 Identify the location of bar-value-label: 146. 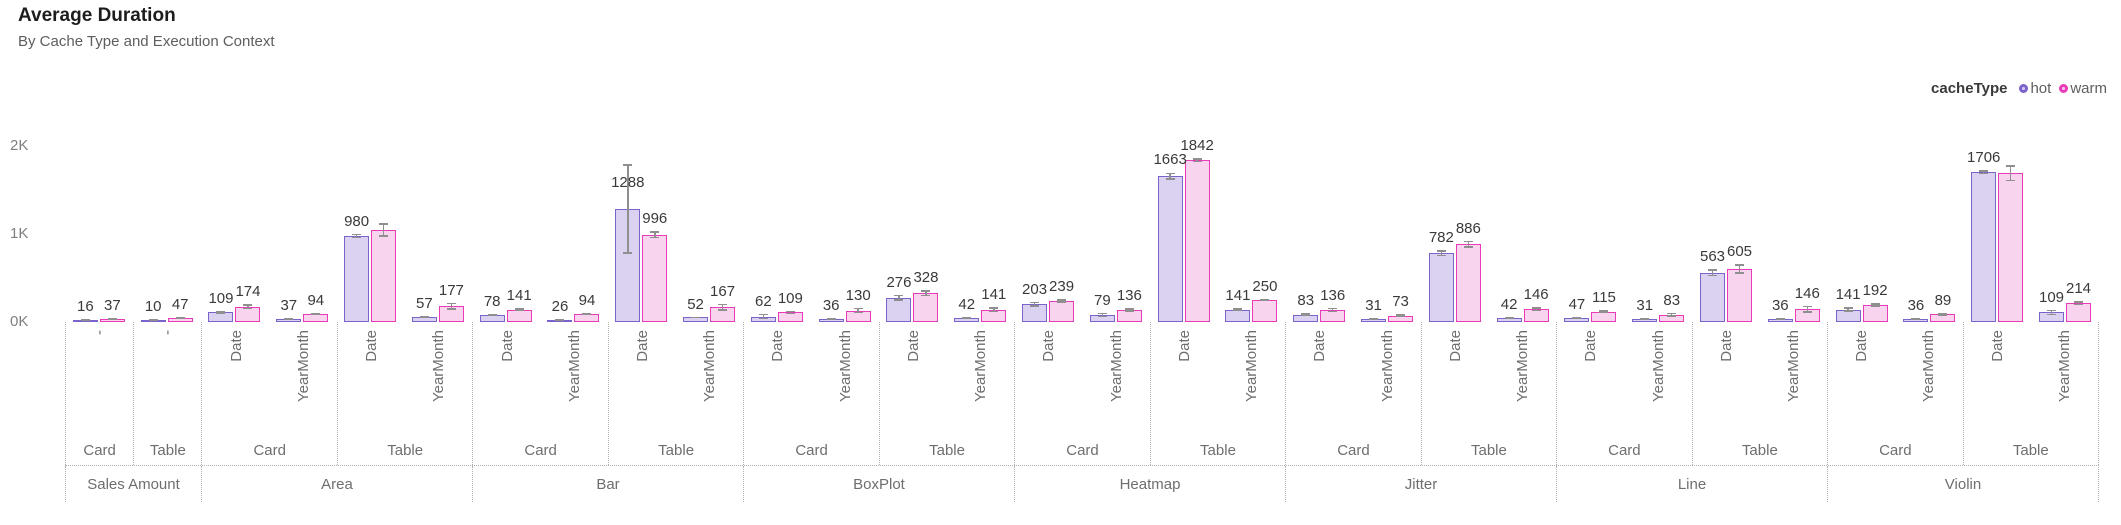
(1536, 294).